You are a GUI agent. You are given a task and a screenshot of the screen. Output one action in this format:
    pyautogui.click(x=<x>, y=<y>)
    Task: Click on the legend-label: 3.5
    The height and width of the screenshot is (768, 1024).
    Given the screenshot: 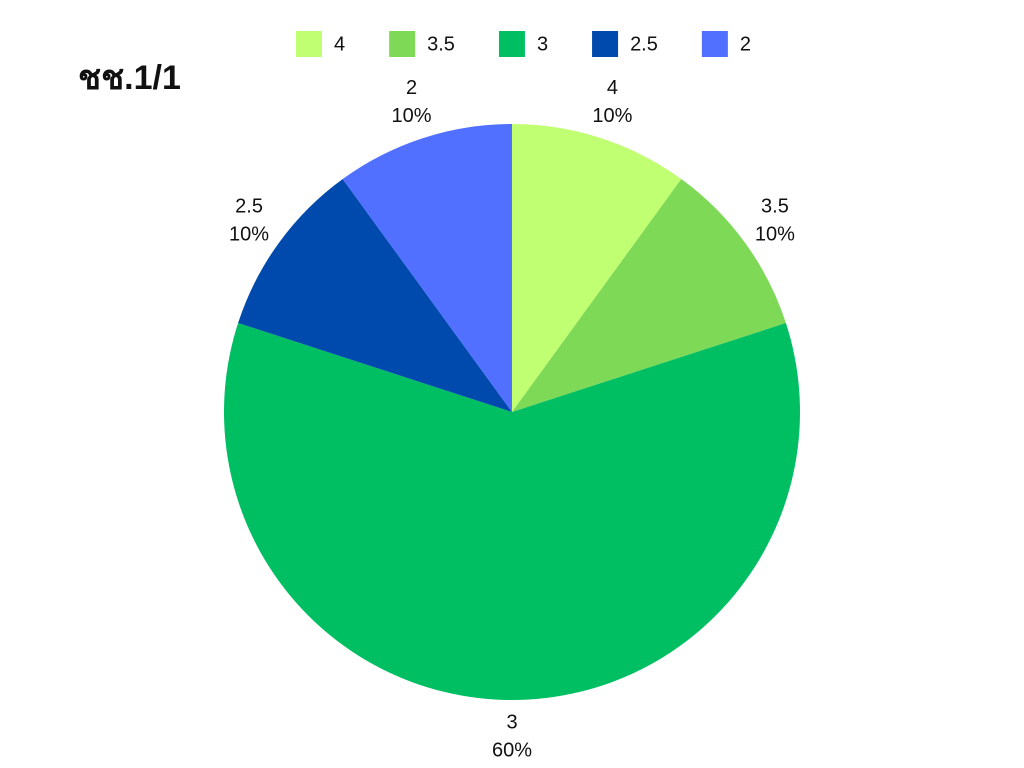 What is the action you would take?
    pyautogui.click(x=441, y=44)
    